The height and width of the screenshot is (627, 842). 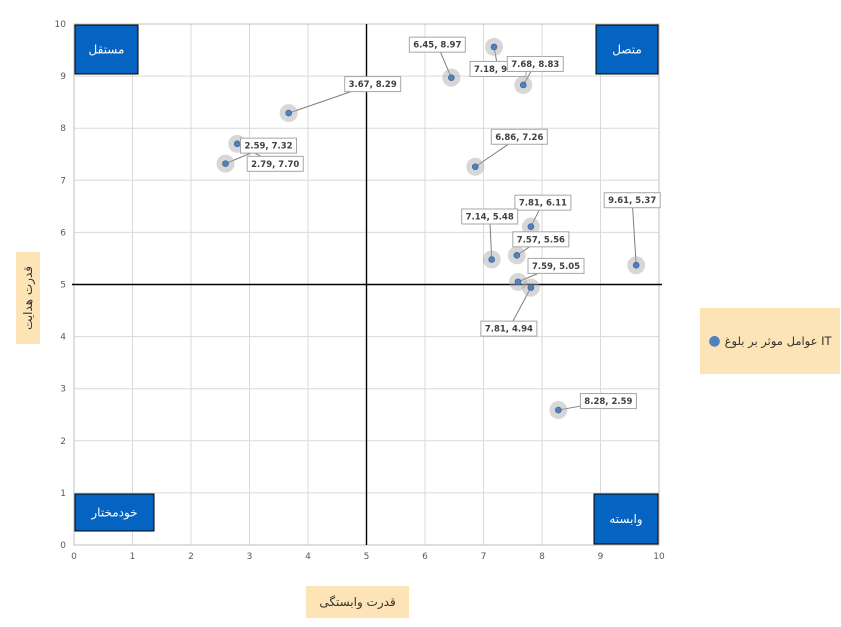 I want to click on data-label: 8.28, 2.59, so click(x=608, y=402).